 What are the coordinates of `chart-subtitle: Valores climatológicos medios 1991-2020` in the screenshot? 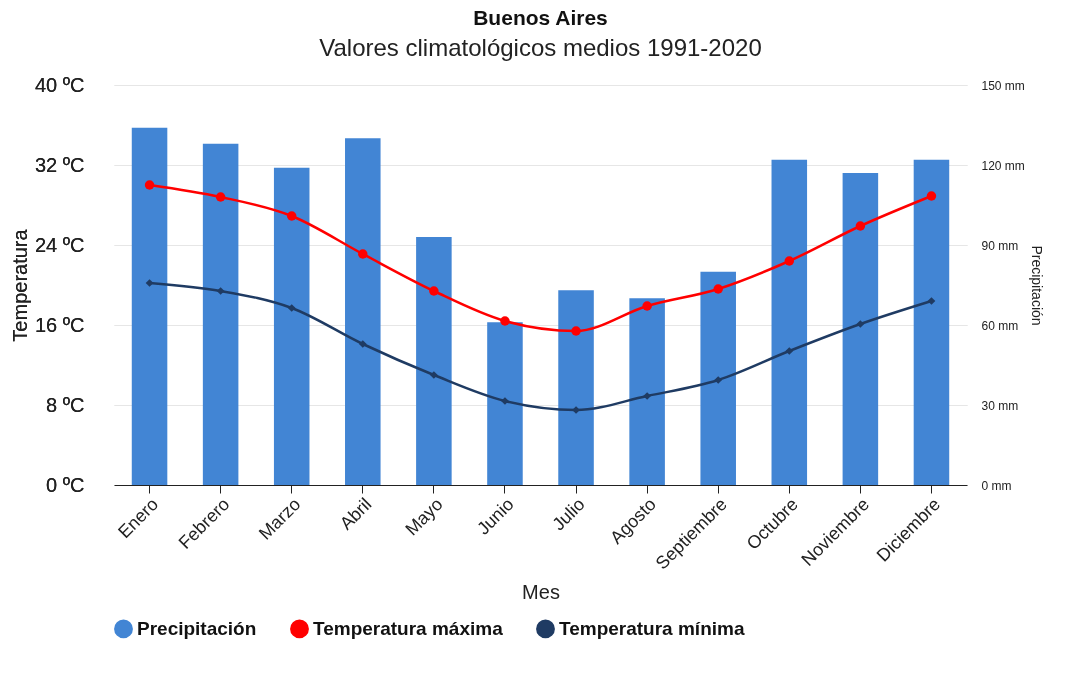 It's located at (540, 47).